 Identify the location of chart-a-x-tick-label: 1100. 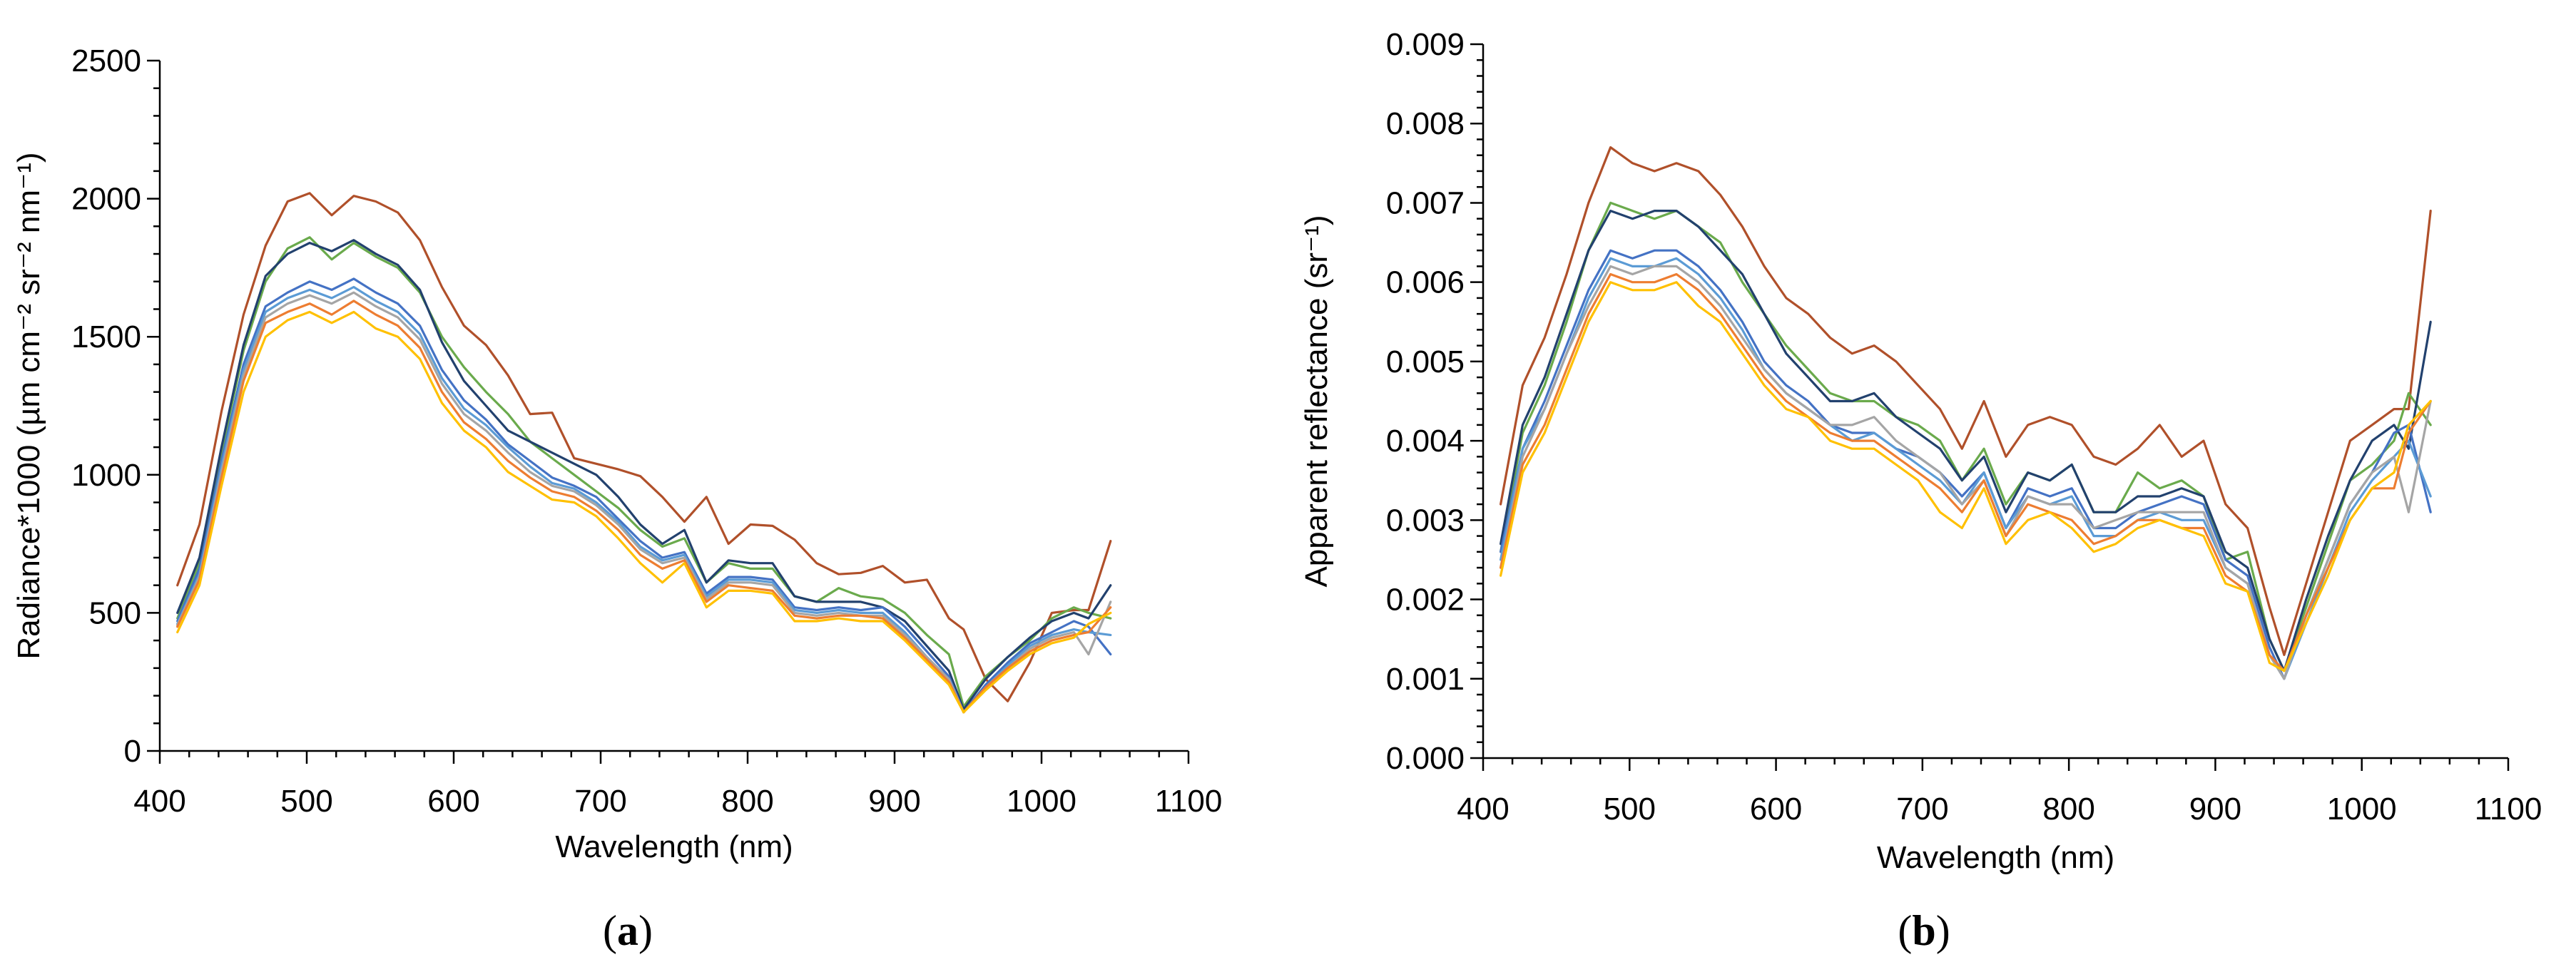
(1189, 801).